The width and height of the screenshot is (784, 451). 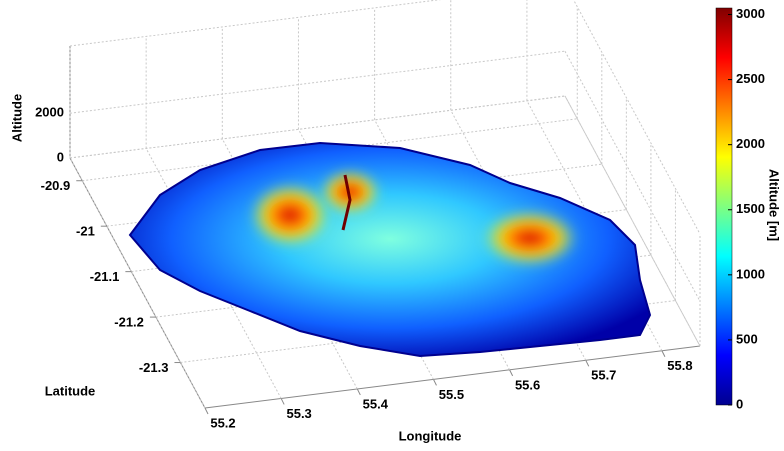 What do you see at coordinates (750, 143) in the screenshot?
I see `colorbar-tick-label: 2000` at bounding box center [750, 143].